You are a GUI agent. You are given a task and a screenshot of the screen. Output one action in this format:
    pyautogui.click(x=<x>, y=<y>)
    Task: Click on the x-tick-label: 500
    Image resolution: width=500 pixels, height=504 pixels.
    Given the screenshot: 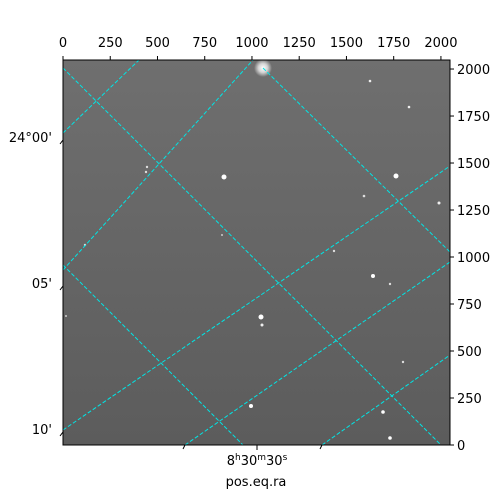 What is the action you would take?
    pyautogui.click(x=157, y=43)
    